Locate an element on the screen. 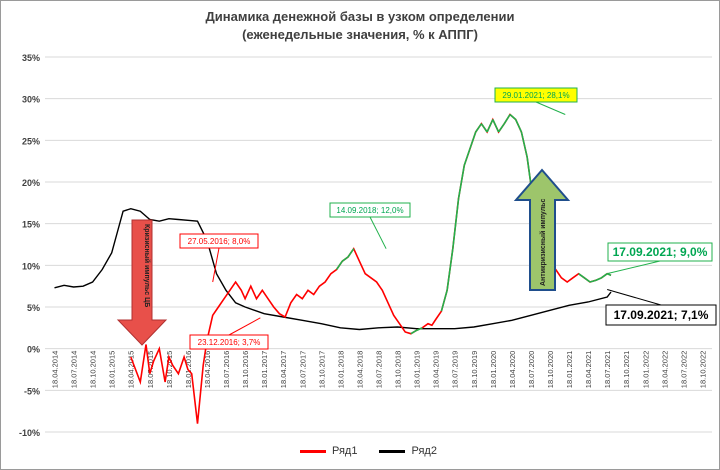 Image resolution: width=720 pixels, height=470 pixels. y-tick-label: 0% is located at coordinates (33, 350).